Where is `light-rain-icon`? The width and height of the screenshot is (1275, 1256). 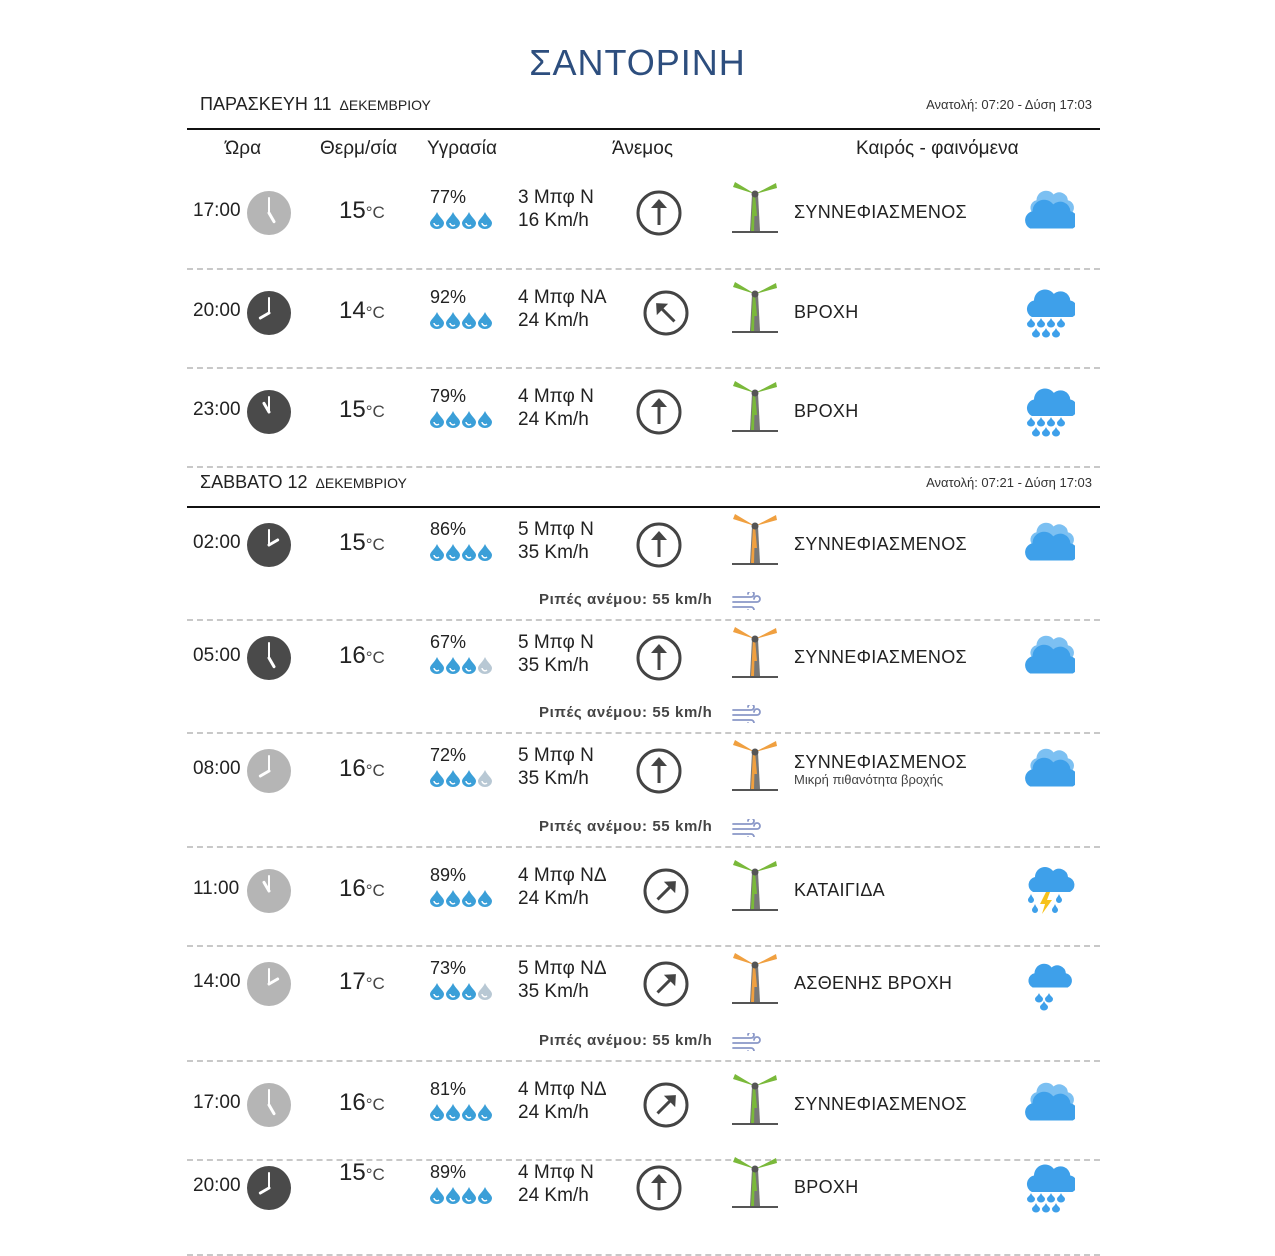 light-rain-icon is located at coordinates (1050, 987).